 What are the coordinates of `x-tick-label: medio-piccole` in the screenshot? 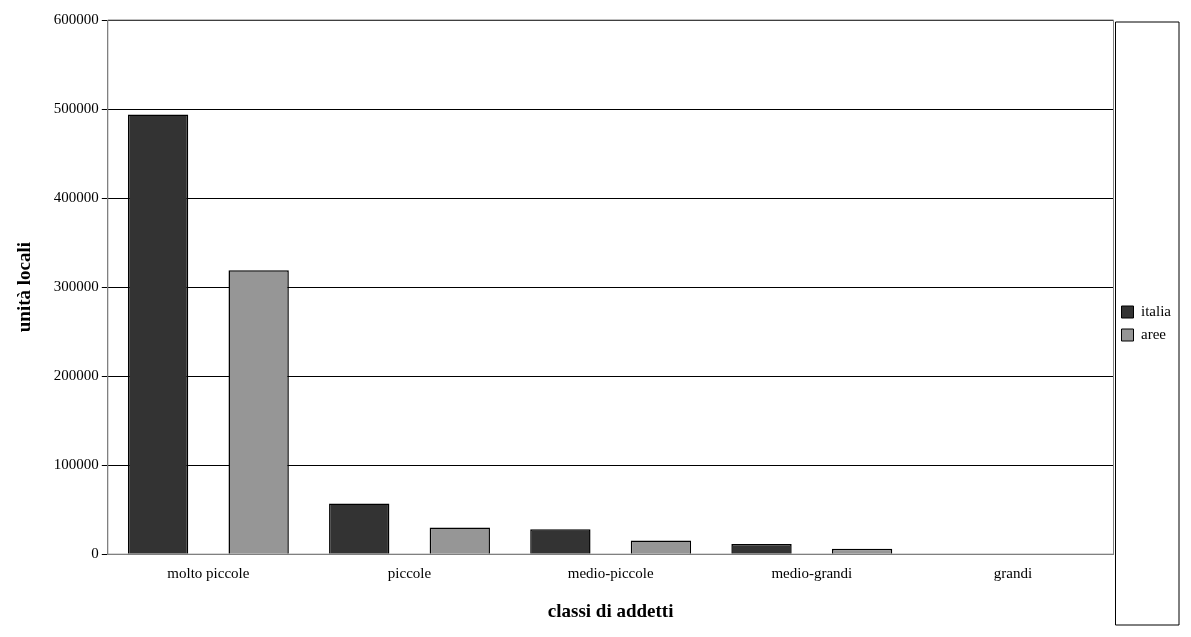 It's located at (610, 573).